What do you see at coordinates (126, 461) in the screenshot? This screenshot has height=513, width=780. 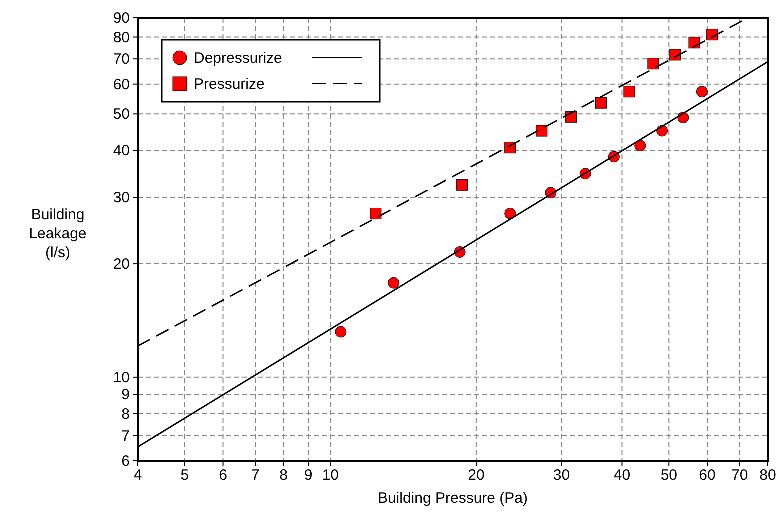 I see `y-tick-label: 6` at bounding box center [126, 461].